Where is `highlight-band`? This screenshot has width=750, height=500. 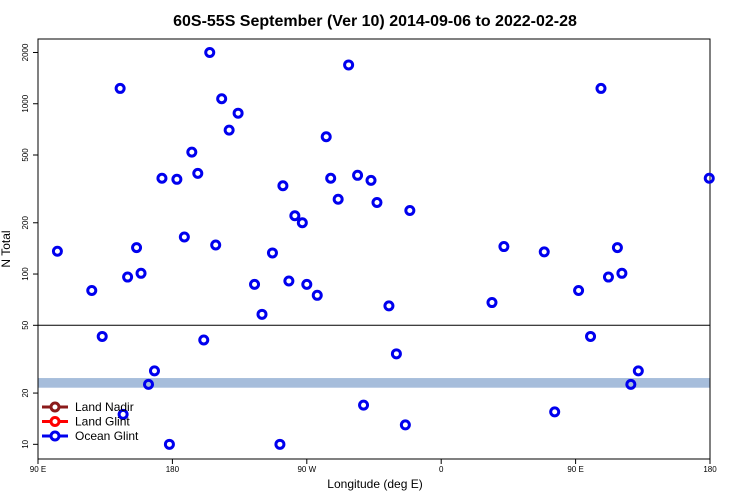 highlight-band is located at coordinates (374, 383).